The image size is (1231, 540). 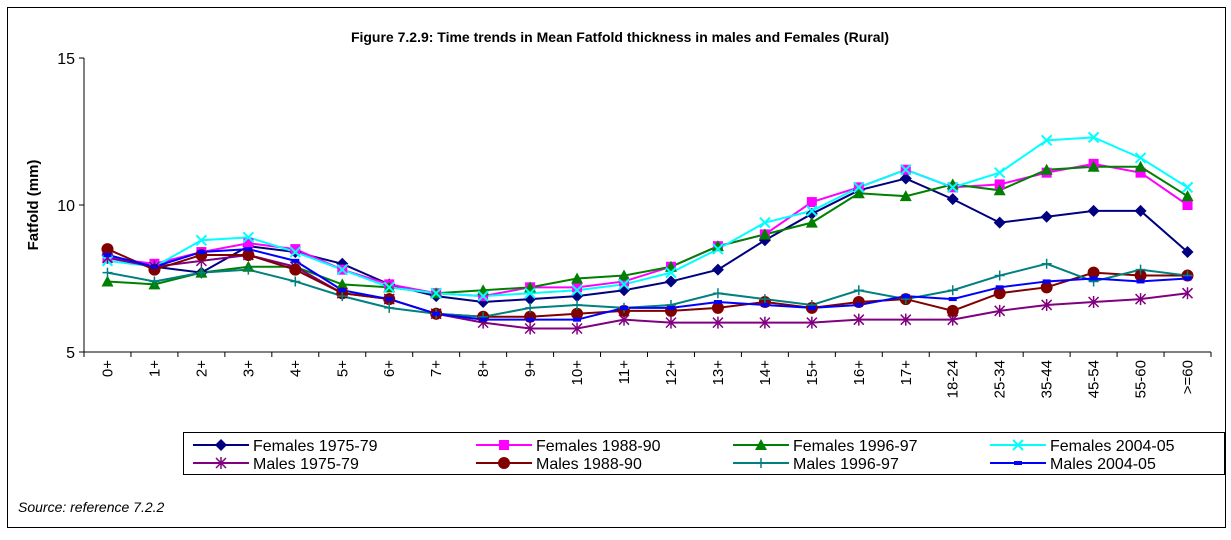 I want to click on x-tick-label: 5+, so click(x=342, y=368).